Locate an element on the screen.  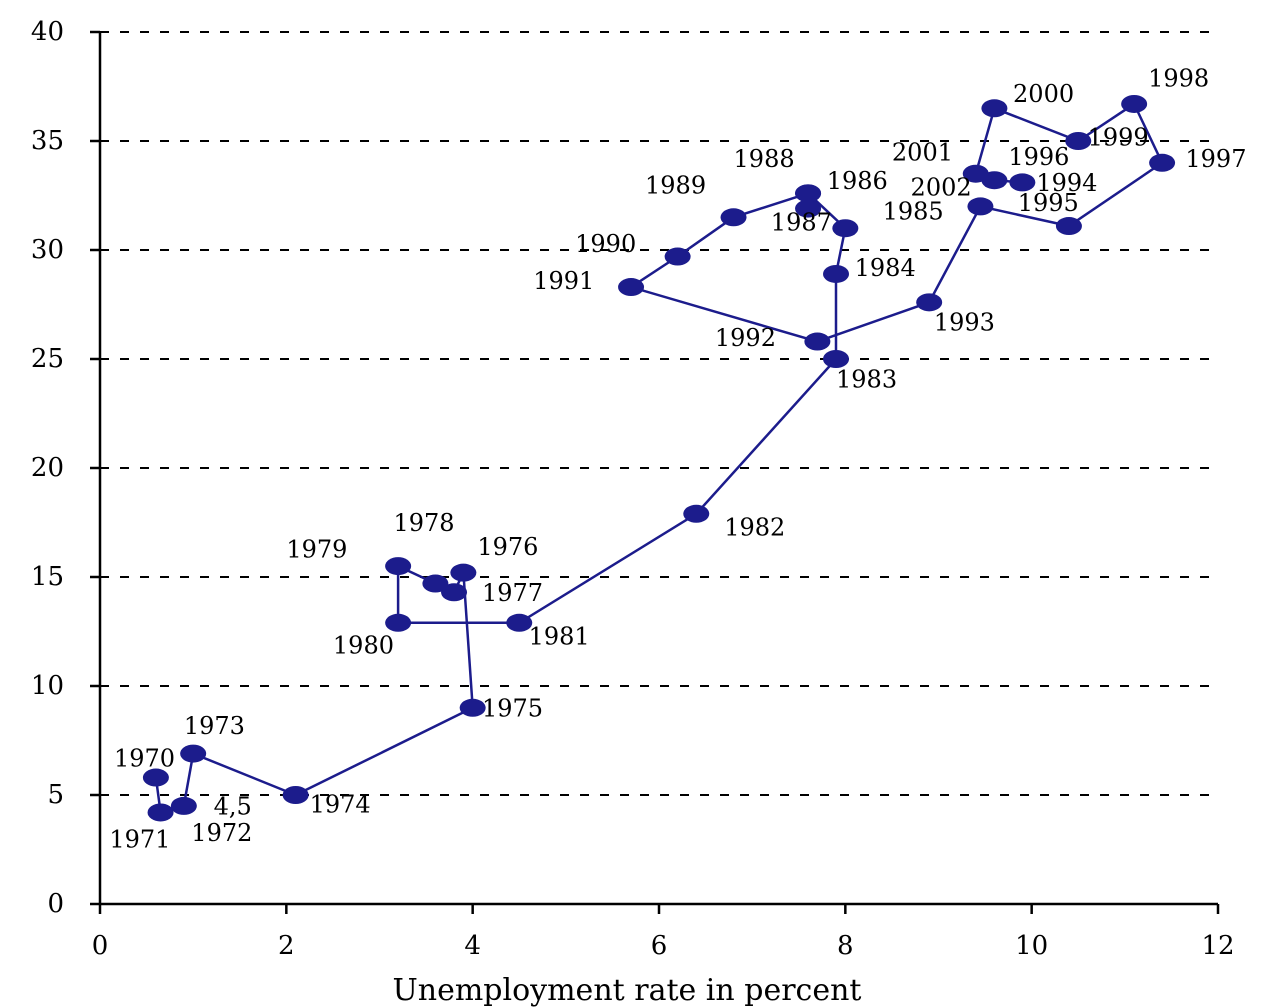
point-1988 is located at coordinates (808, 193).